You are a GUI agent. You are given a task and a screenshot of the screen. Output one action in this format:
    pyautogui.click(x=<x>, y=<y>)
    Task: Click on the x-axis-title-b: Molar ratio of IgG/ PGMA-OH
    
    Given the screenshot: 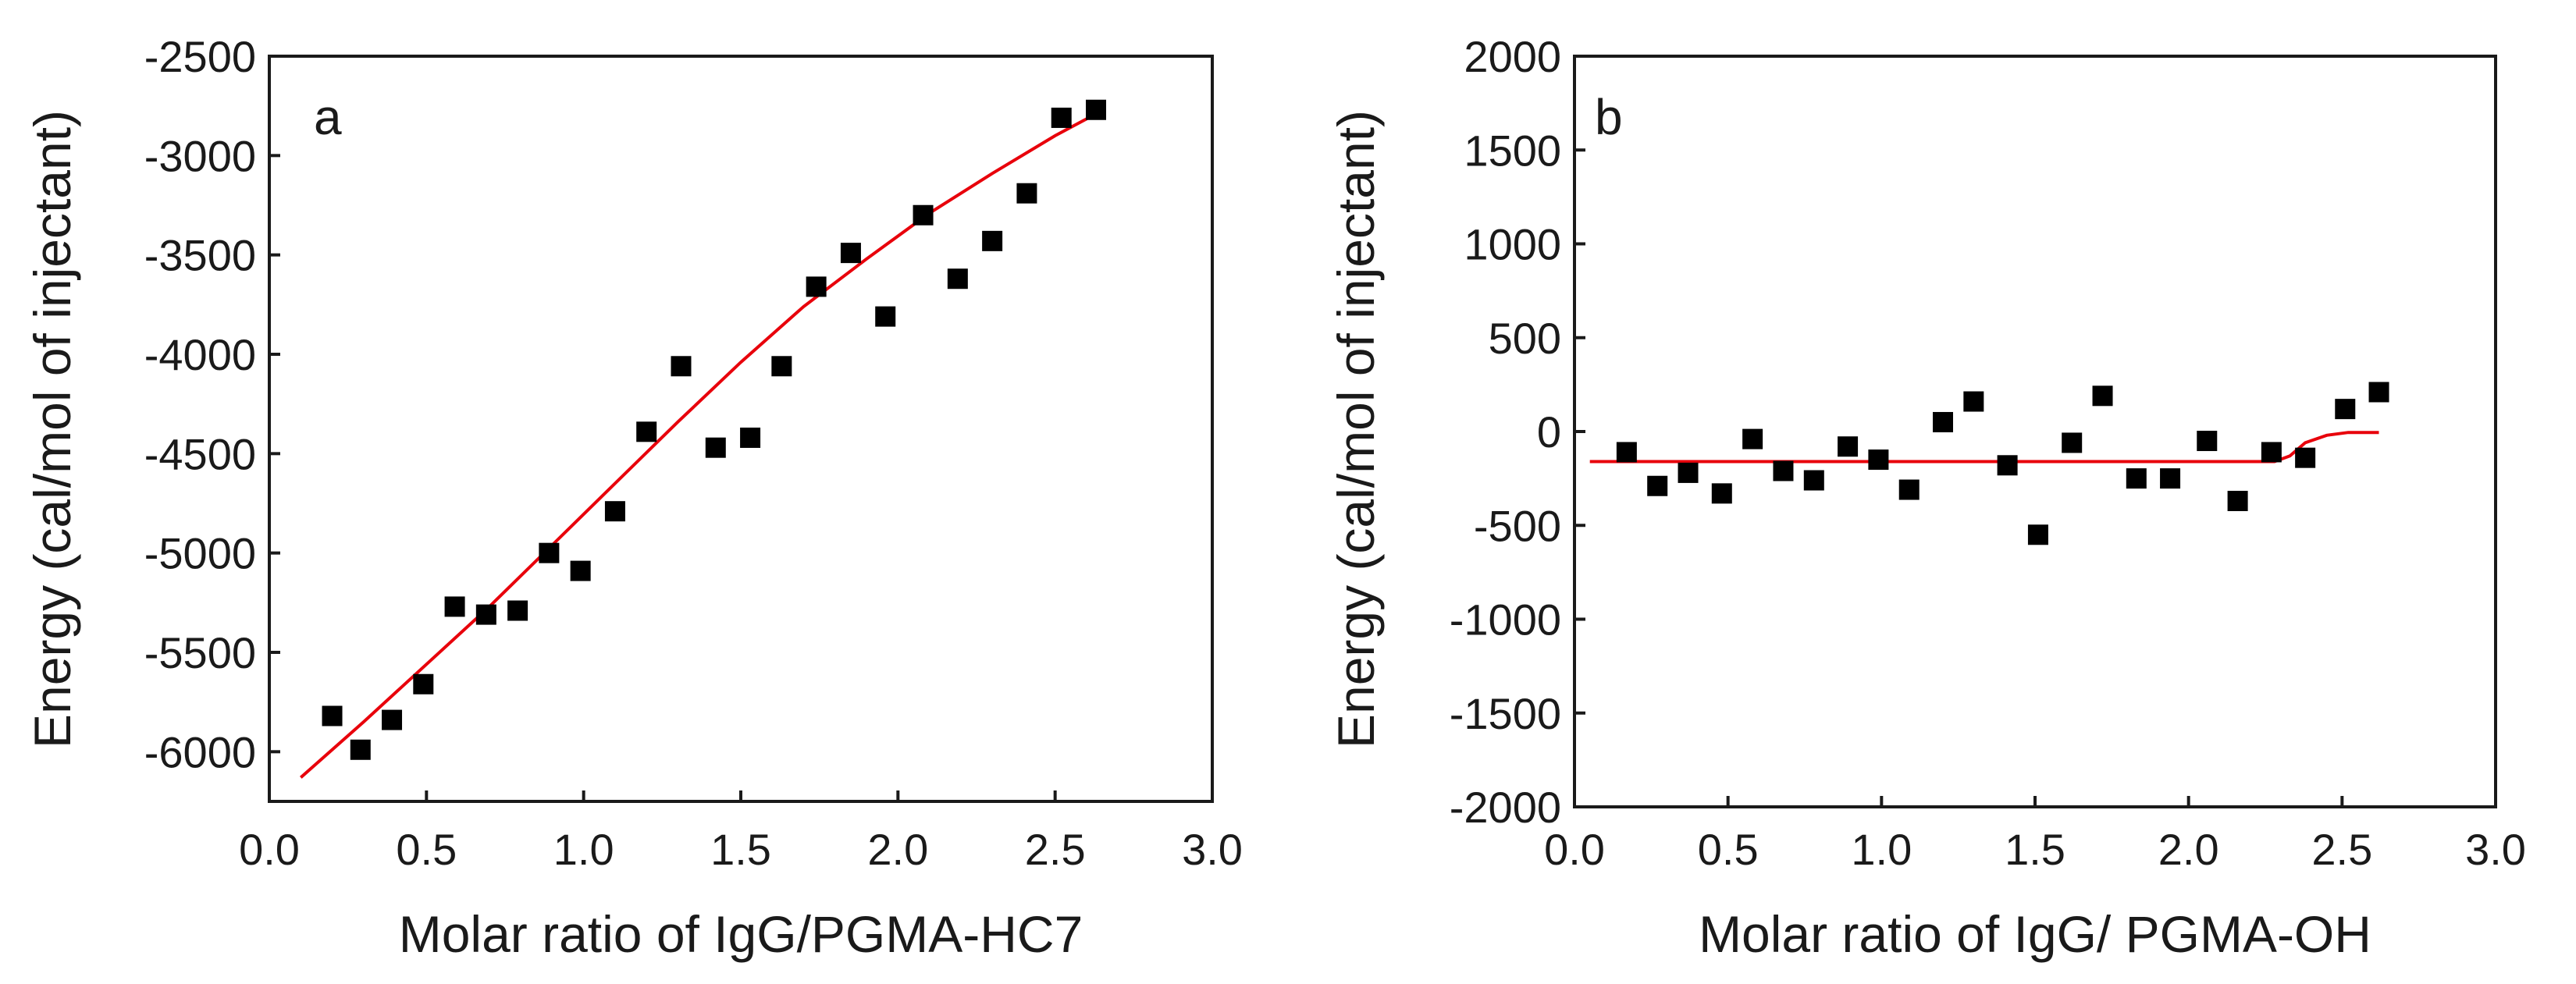 What is the action you would take?
    pyautogui.click(x=2035, y=934)
    